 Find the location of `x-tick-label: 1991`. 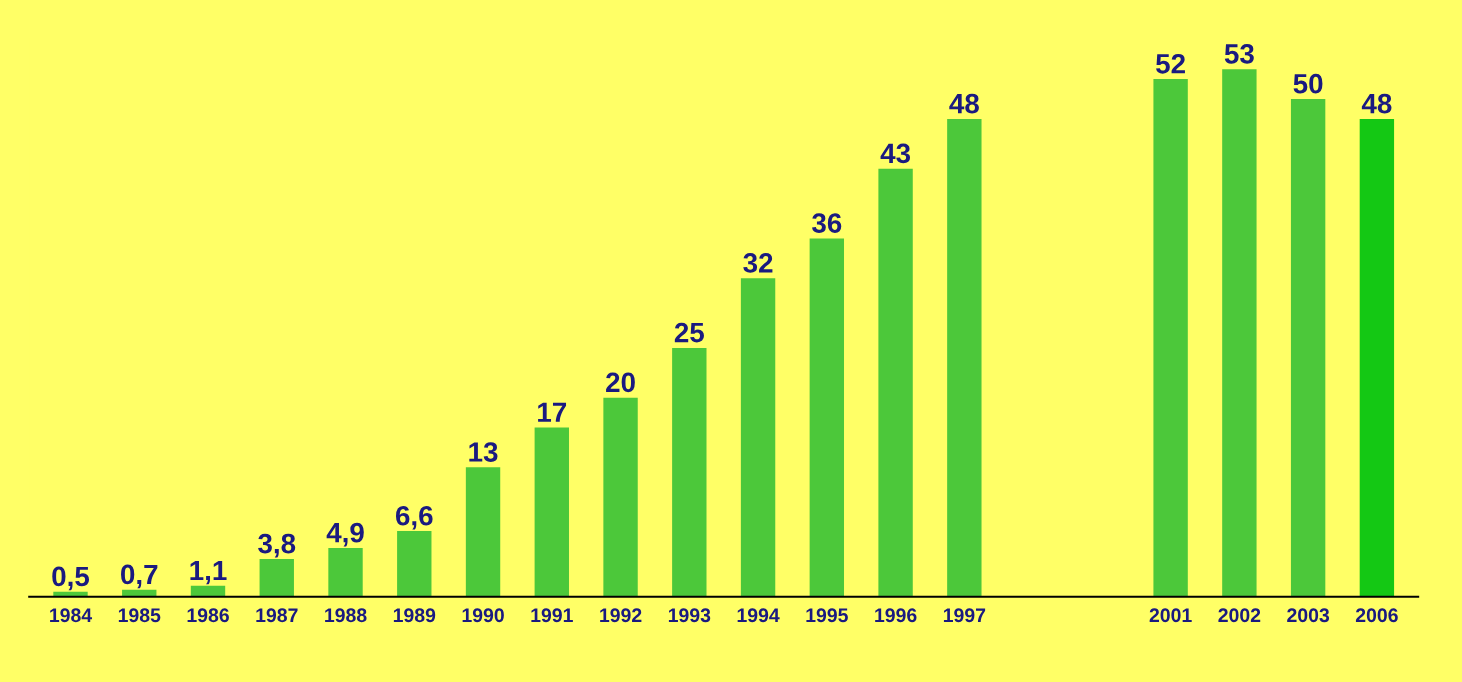

x-tick-label: 1991 is located at coordinates (552, 615).